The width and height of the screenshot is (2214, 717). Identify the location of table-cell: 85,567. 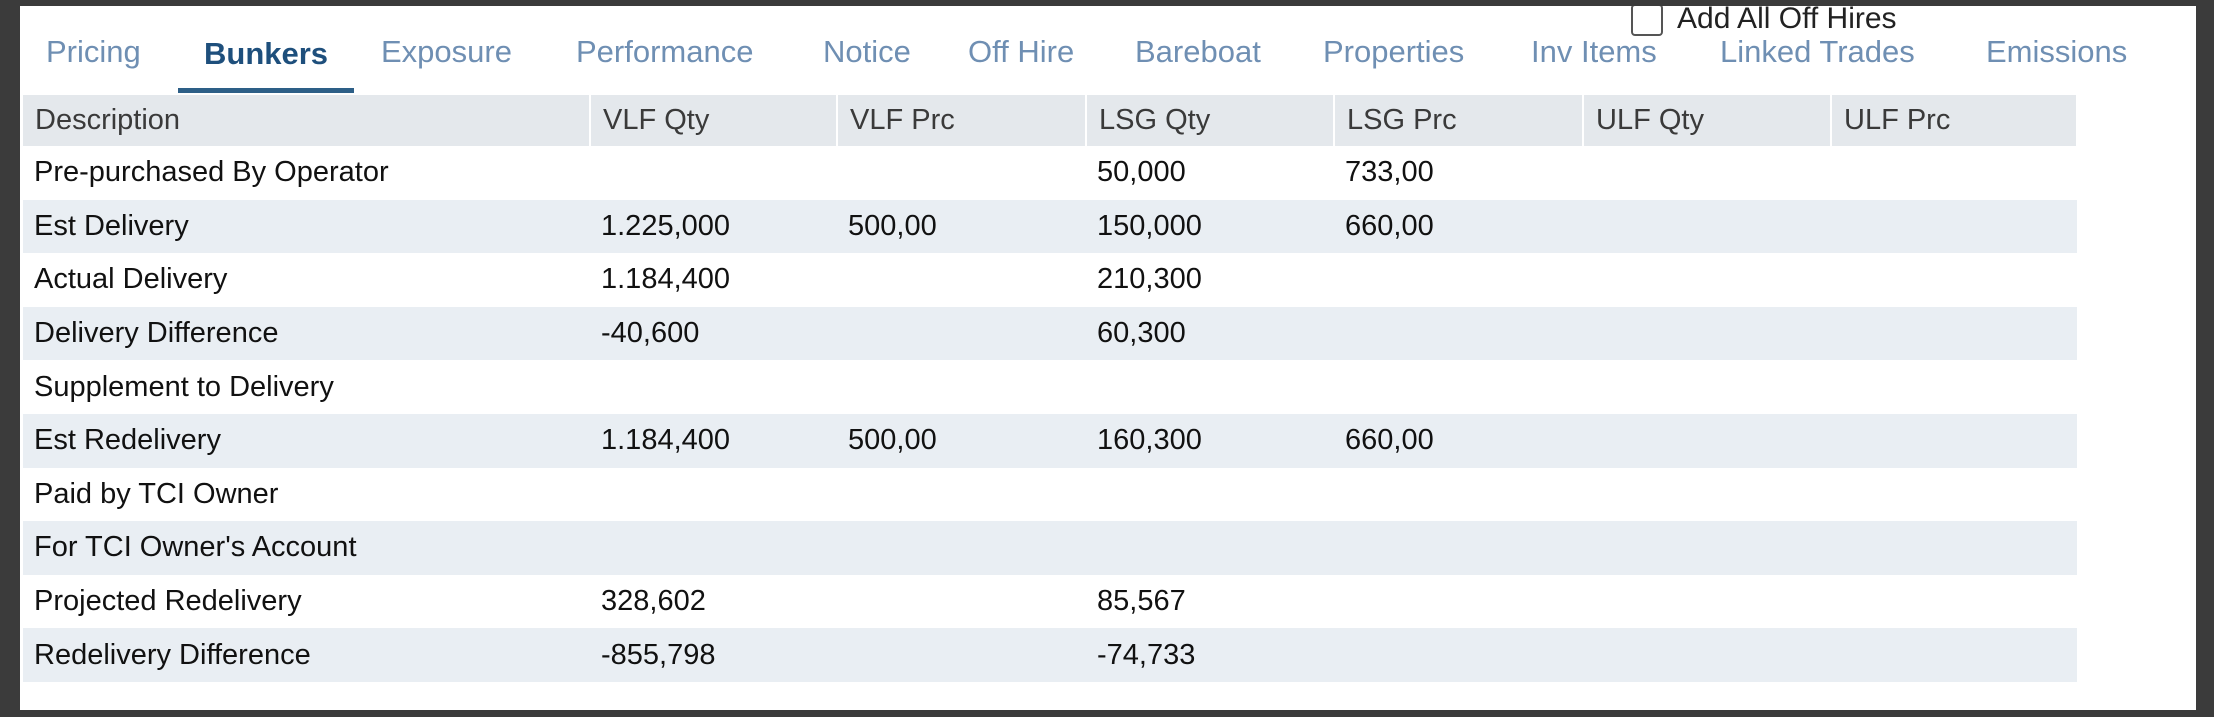
(1141, 601).